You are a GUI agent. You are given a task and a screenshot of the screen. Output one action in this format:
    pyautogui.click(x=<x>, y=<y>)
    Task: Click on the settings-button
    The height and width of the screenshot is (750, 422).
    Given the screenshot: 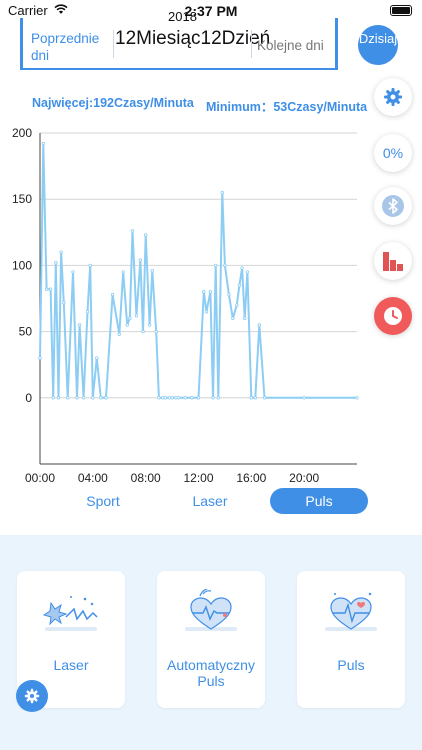 What is the action you would take?
    pyautogui.click(x=393, y=97)
    